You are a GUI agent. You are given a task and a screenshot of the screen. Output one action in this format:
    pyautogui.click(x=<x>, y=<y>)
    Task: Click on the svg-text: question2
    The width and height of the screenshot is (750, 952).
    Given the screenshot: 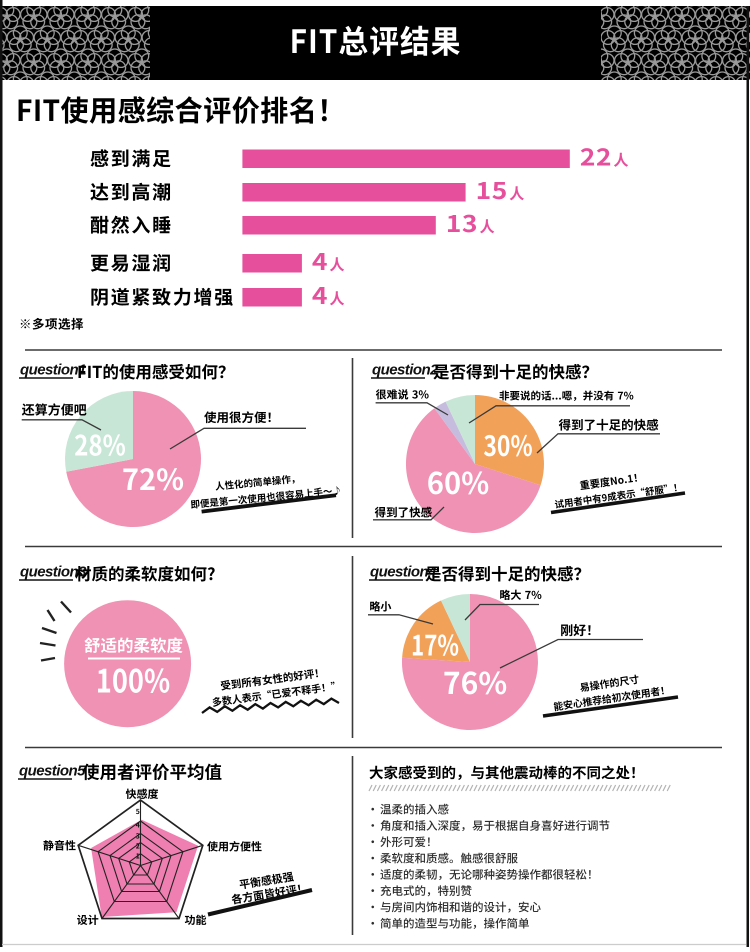 What is the action you would take?
    pyautogui.click(x=405, y=370)
    